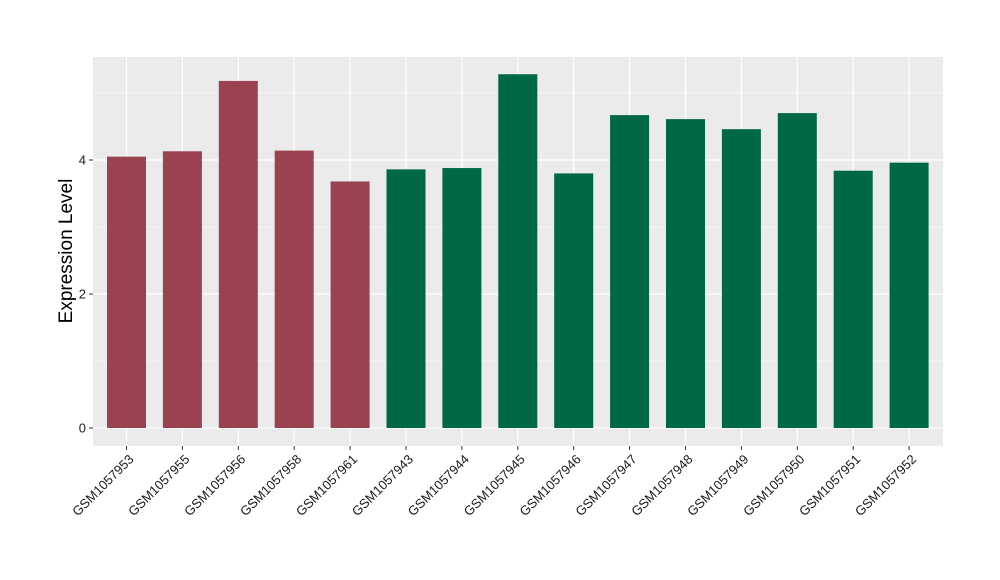 The height and width of the screenshot is (580, 1000). What do you see at coordinates (574, 300) in the screenshot?
I see `bar-GSM1057946` at bounding box center [574, 300].